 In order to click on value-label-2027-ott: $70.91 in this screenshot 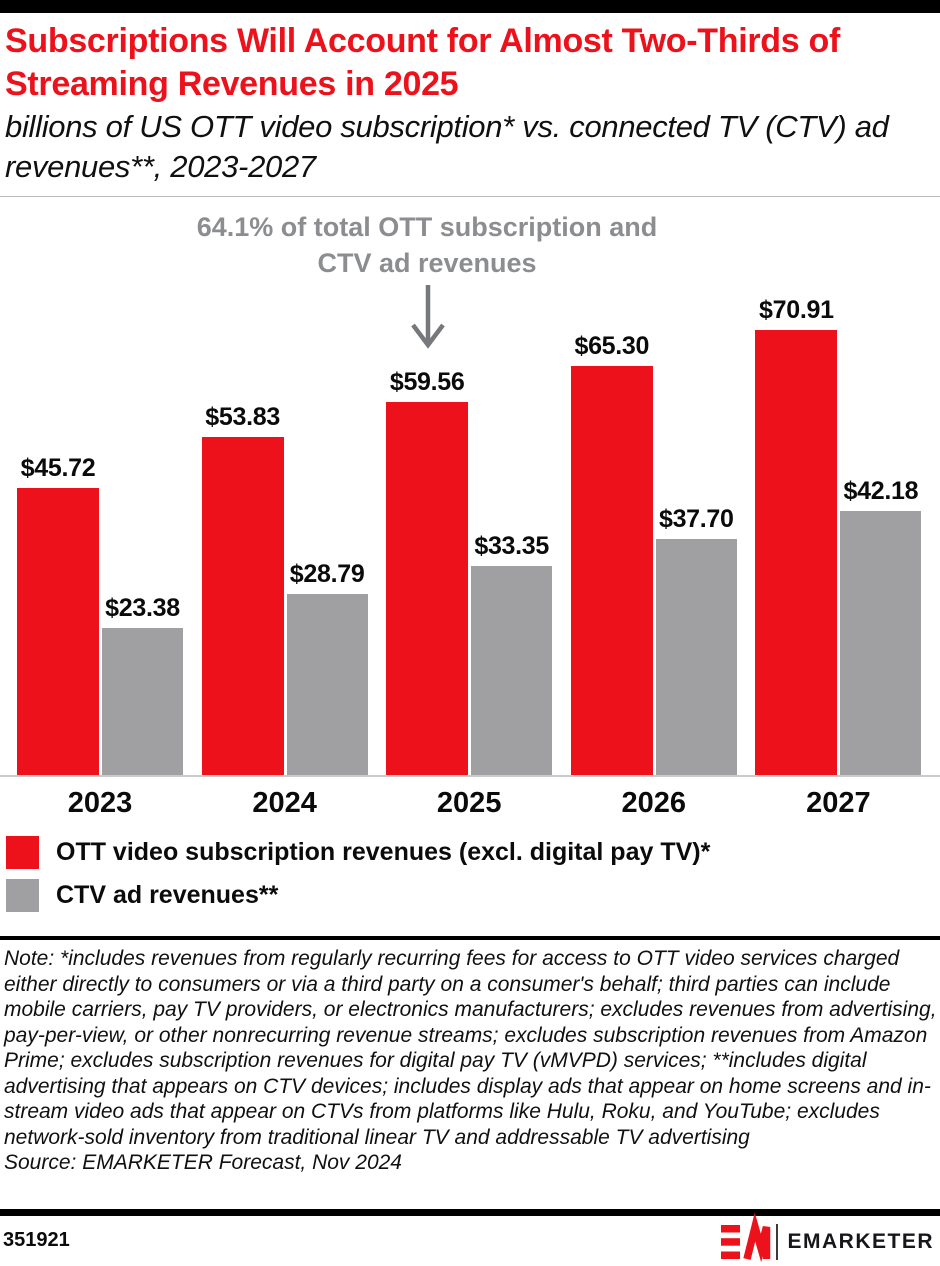, I will do `click(796, 310)`.